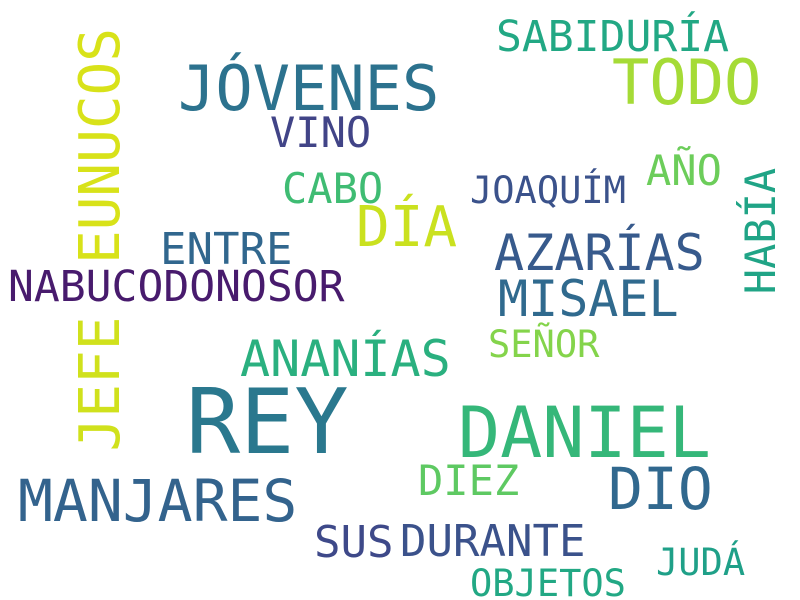  I want to click on word-durante: DURANTE, so click(493, 541).